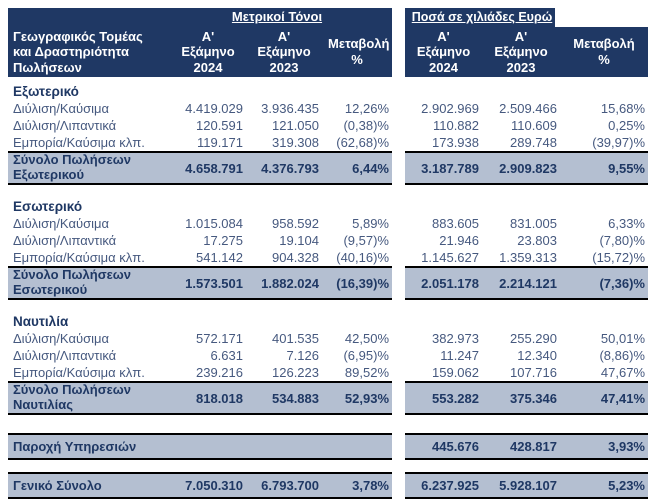  I want to click on mt-change-total: 3,78%, so click(370, 485).